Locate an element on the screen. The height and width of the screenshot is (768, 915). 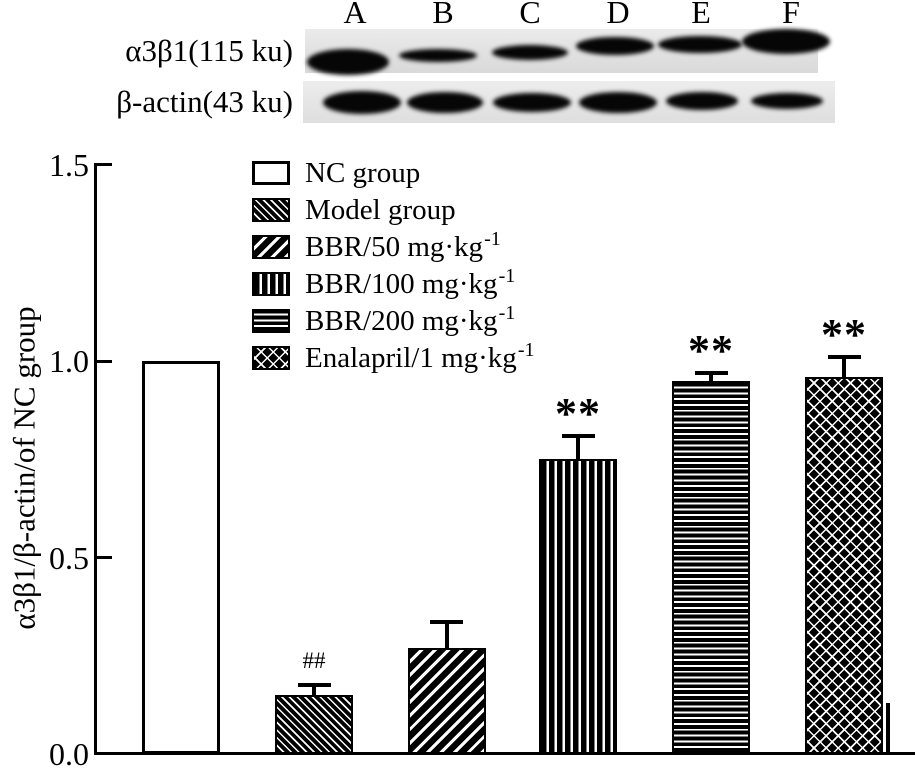
lane-label-e: E is located at coordinates (701, 15).